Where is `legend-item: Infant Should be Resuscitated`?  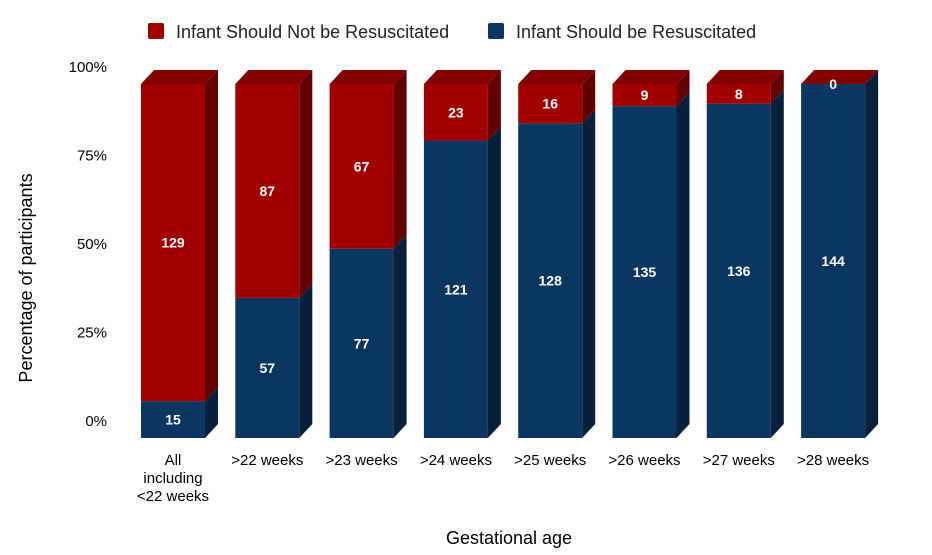
legend-item: Infant Should be Resuscitated is located at coordinates (622, 32).